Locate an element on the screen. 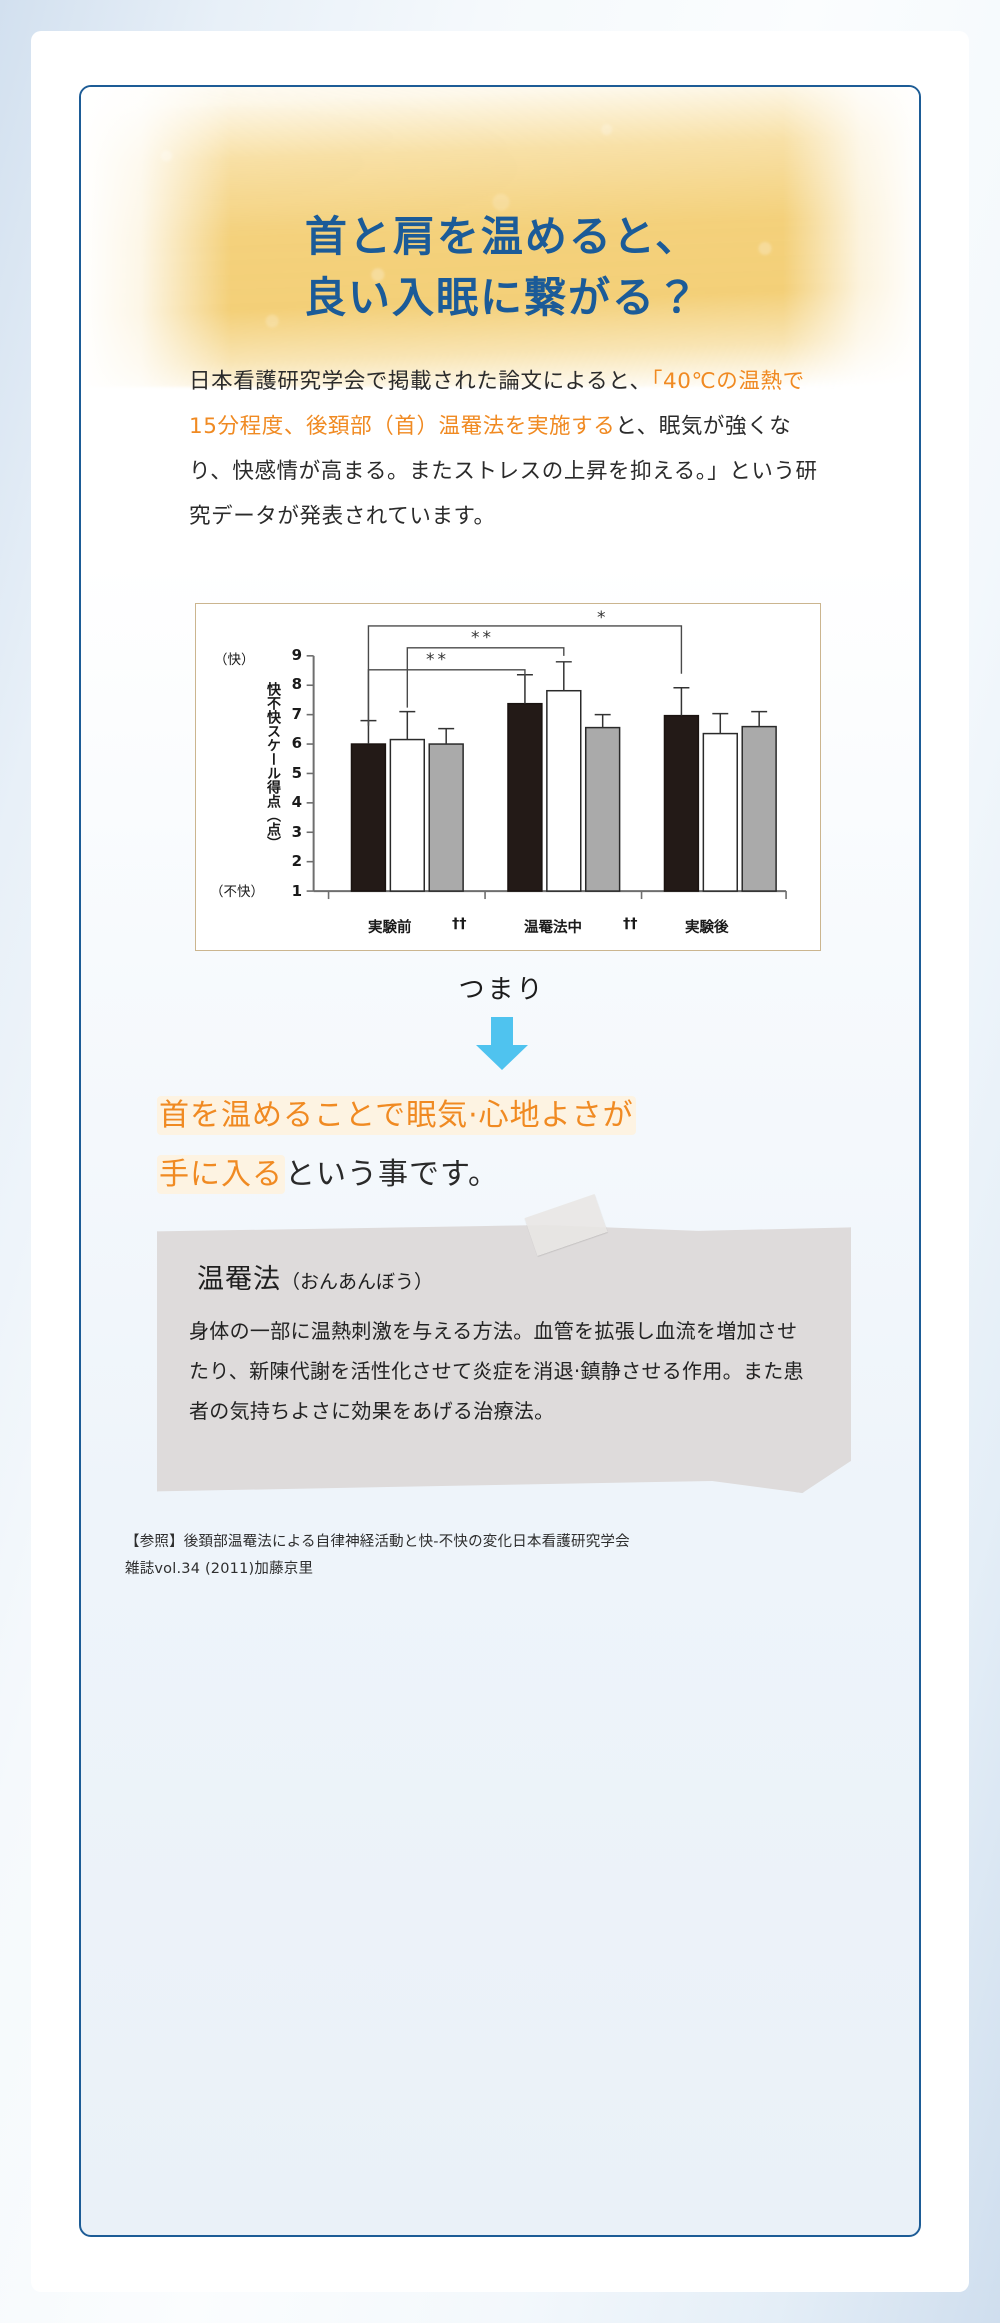  intro-highlight: 「40℃の温熱で15分程度、後頚部（首）温罨法を実施する is located at coordinates (497, 404).